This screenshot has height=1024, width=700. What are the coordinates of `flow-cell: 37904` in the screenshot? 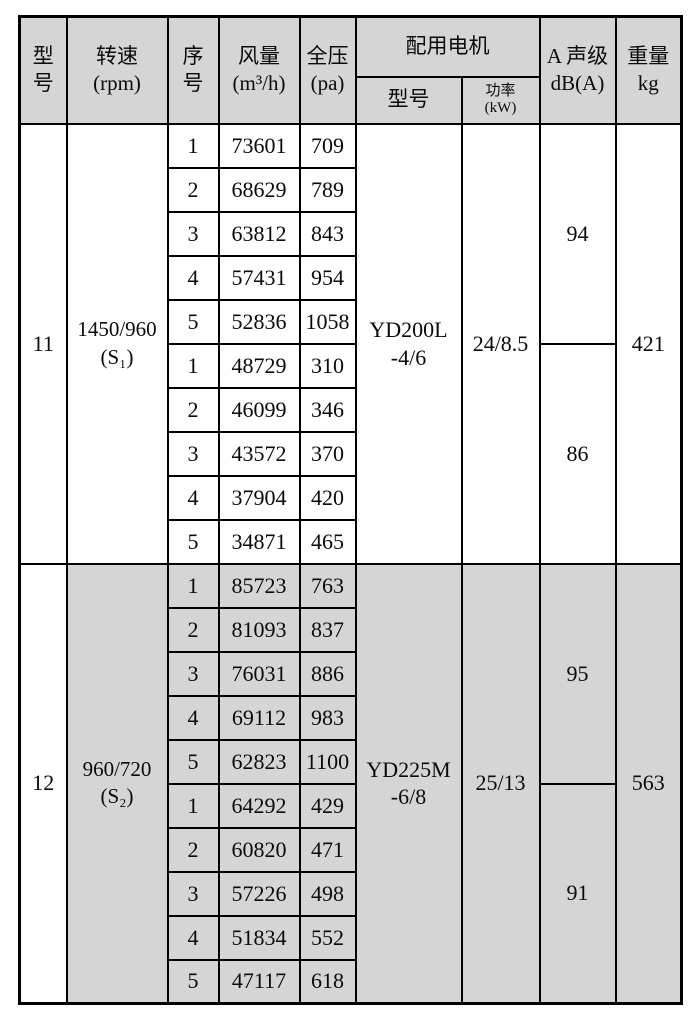 It's located at (259, 497).